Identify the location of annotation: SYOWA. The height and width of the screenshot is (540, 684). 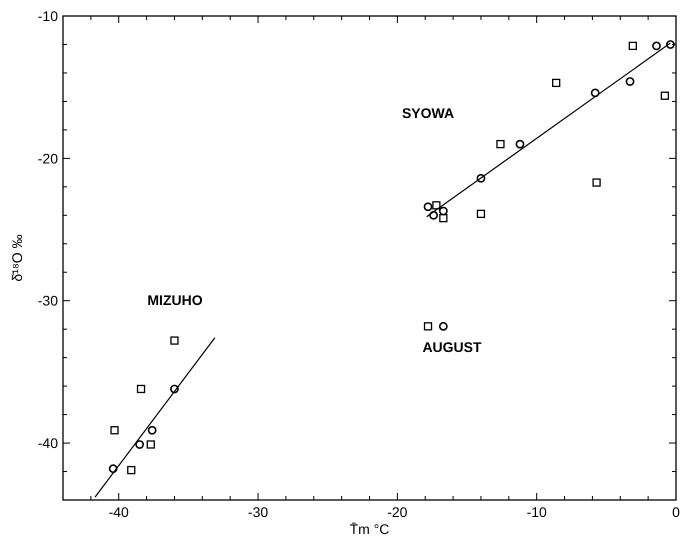
(428, 113).